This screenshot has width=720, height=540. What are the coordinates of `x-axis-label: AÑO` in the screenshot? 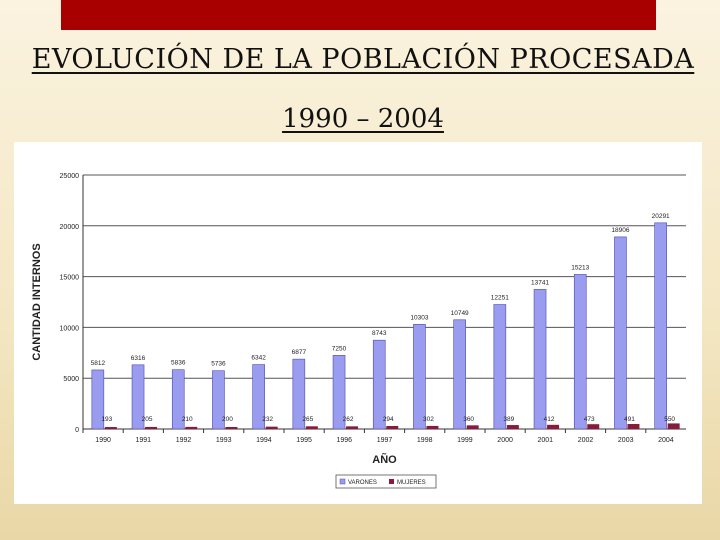 It's located at (384, 459).